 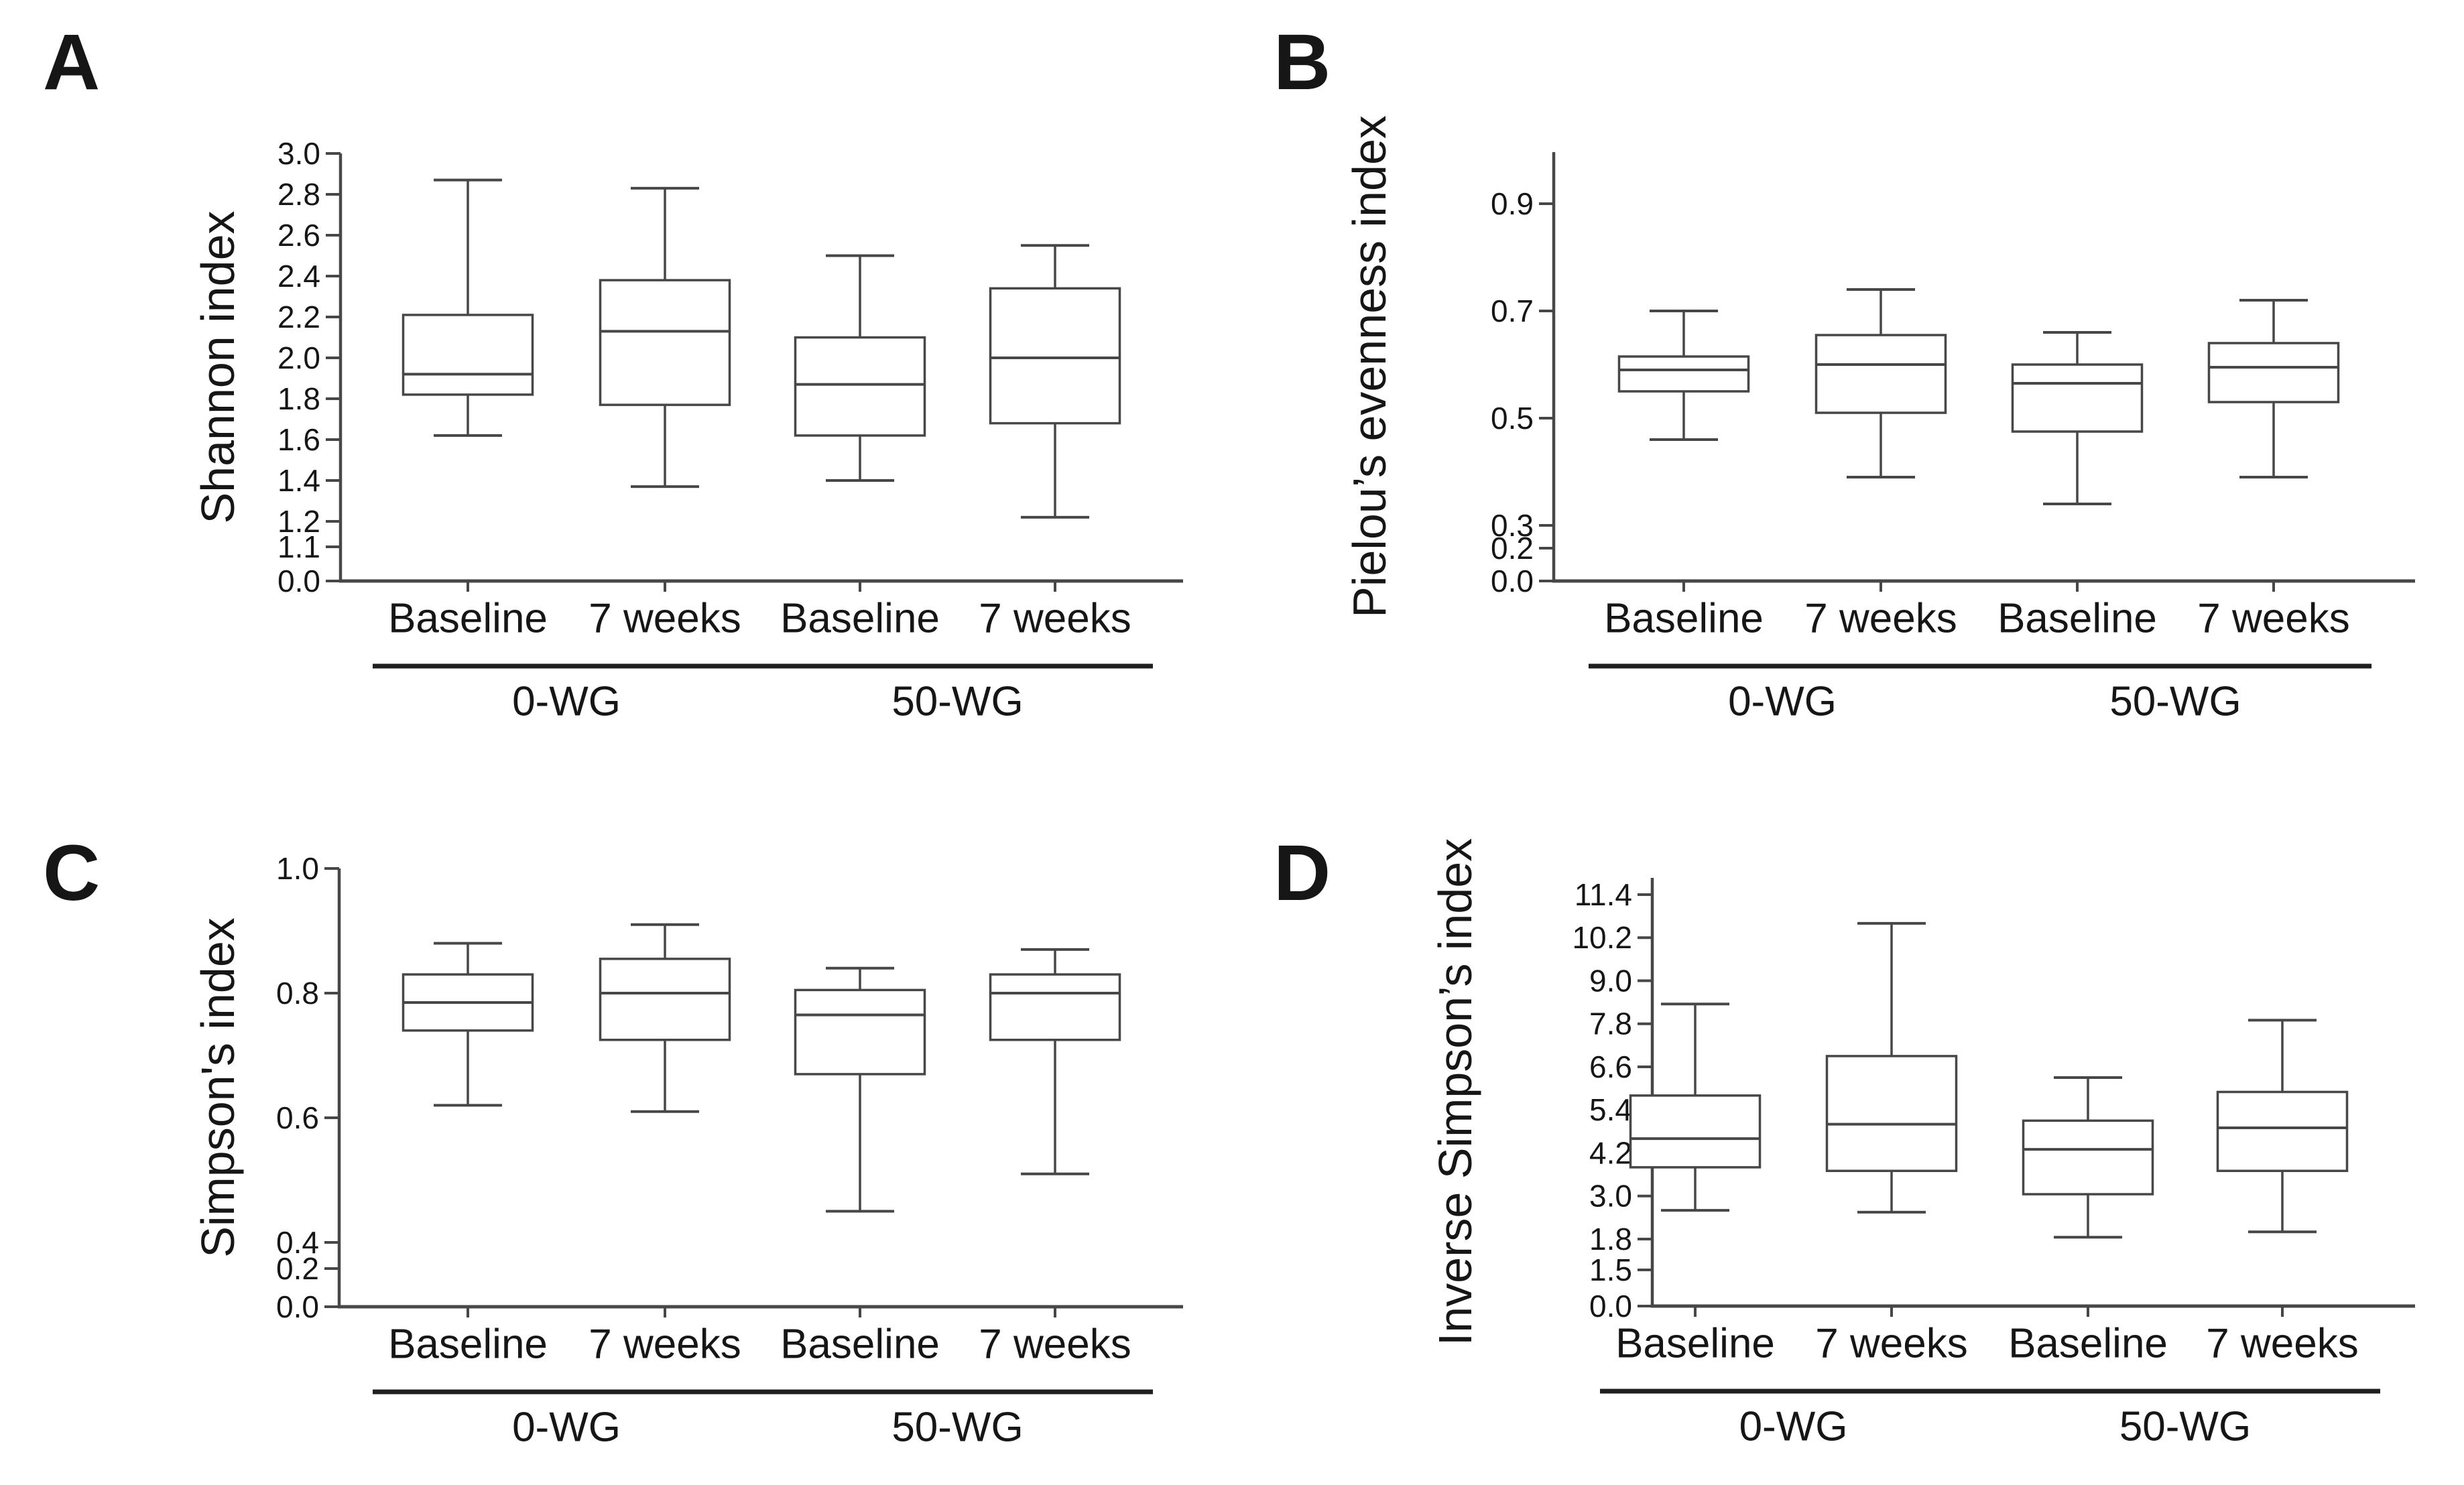 What do you see at coordinates (1610, 980) in the screenshot?
I see `y-tick-label: 9.0` at bounding box center [1610, 980].